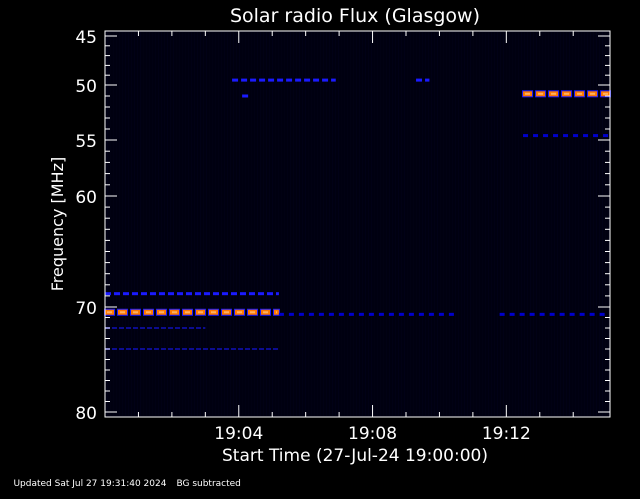 The image size is (640, 499). What do you see at coordinates (90, 484) in the screenshot?
I see `updated-timestamp: Updated Sat Jul 27 19:31:40 2024` at bounding box center [90, 484].